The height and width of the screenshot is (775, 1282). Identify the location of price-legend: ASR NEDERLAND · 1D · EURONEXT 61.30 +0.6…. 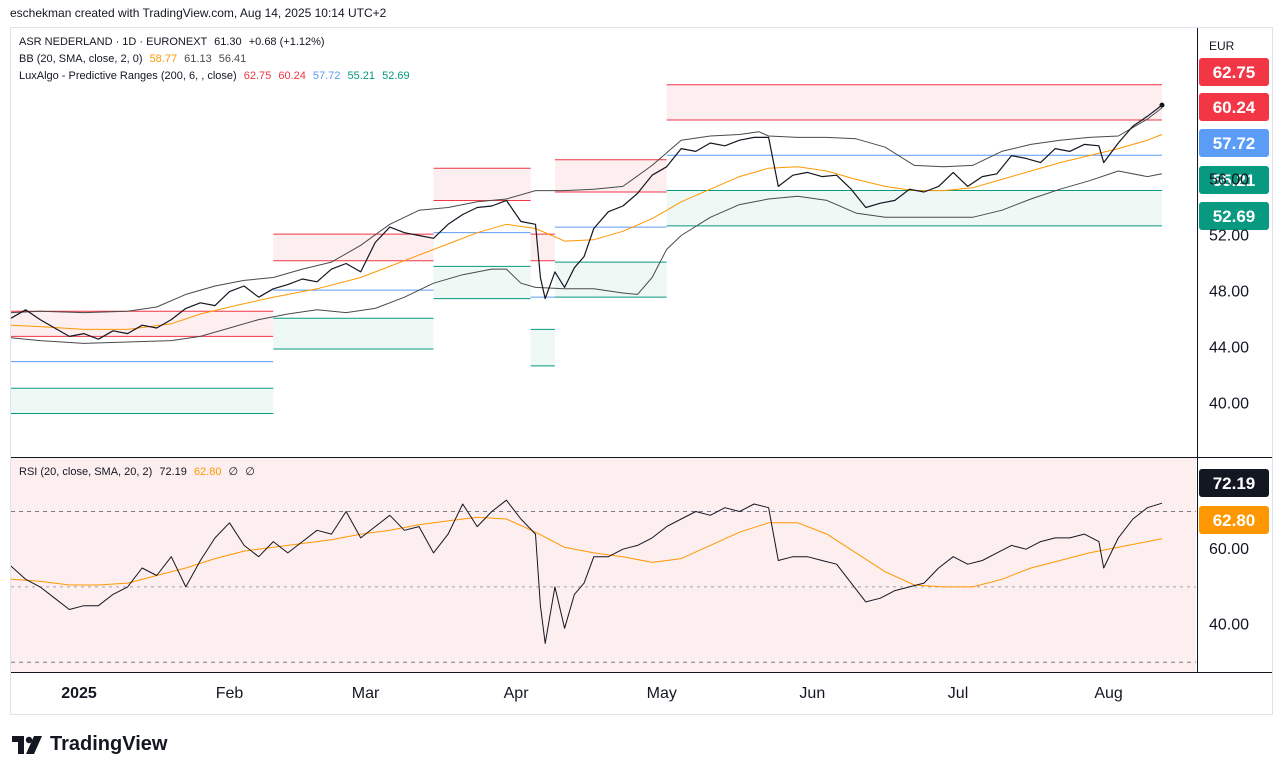
(214, 59).